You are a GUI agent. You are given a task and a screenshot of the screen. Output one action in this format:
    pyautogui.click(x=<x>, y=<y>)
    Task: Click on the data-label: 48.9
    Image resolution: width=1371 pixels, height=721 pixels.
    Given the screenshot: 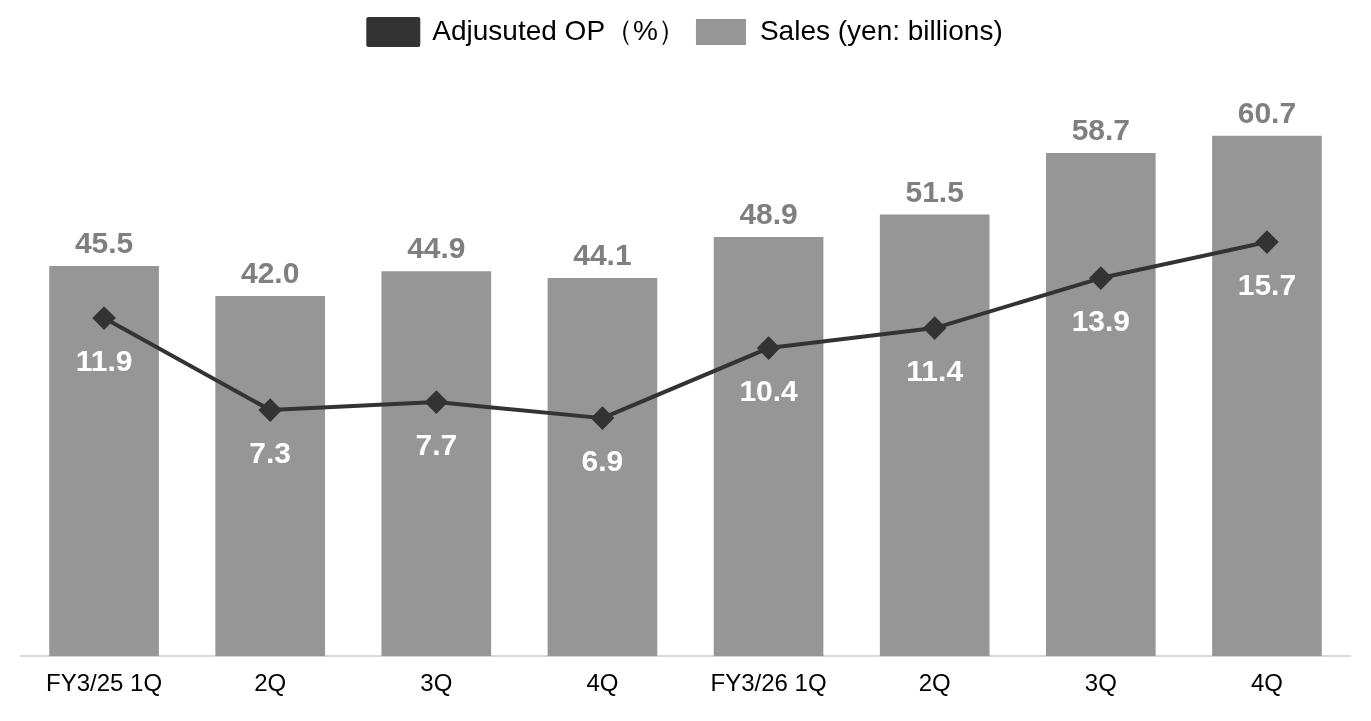 What is the action you would take?
    pyautogui.click(x=768, y=214)
    